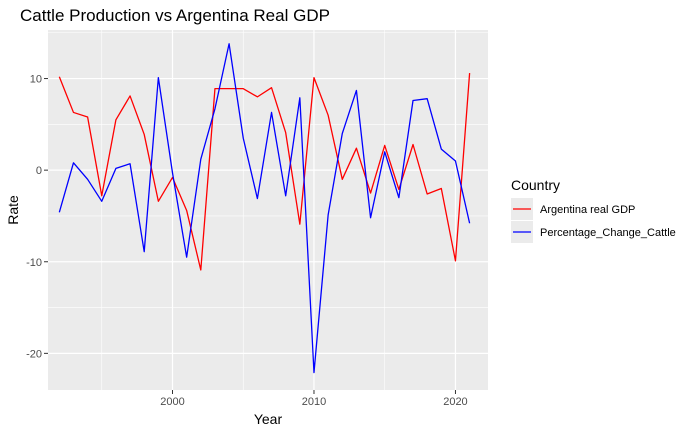 This screenshot has width=700, height=437. I want to click on y-tick-labels: -20 -10 0 10, so click(34, 217).